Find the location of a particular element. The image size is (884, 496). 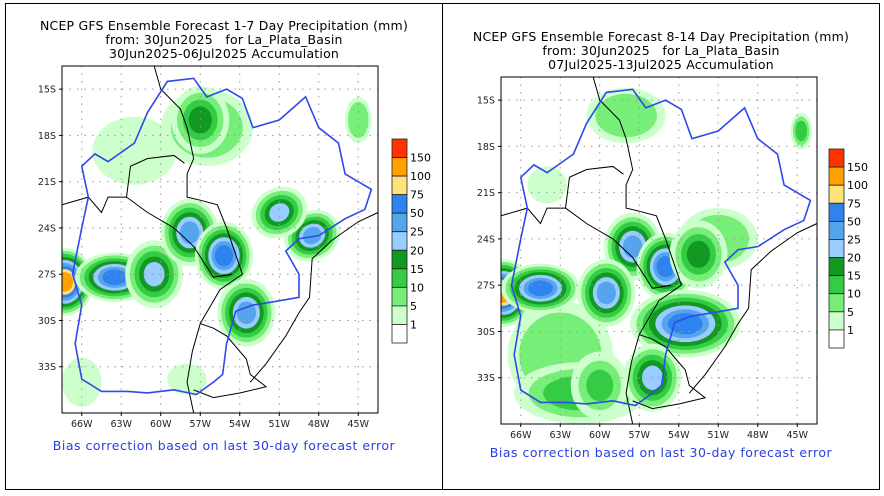

y-tick-label: 24S is located at coordinates (47, 228).